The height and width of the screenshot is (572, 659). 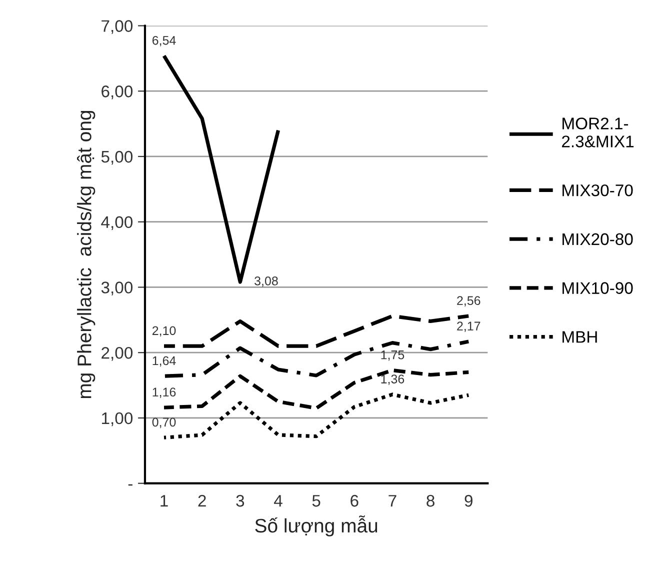 What do you see at coordinates (164, 393) in the screenshot?
I see `annotation: 1,16` at bounding box center [164, 393].